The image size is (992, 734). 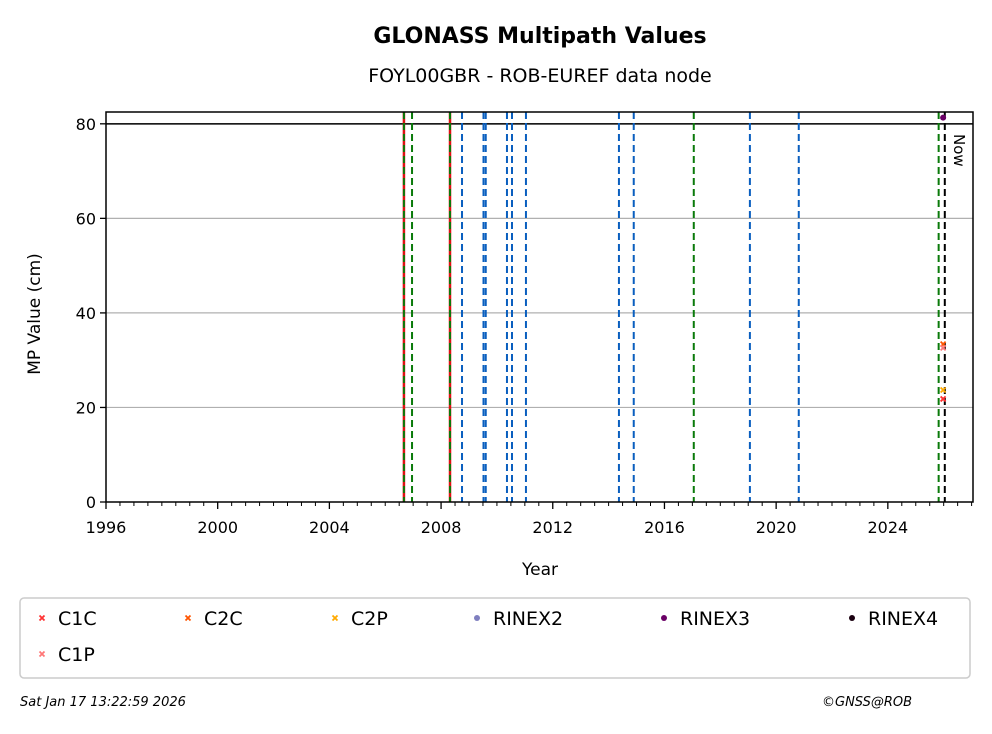 What do you see at coordinates (664, 618) in the screenshot?
I see `legend-marker-rinex3` at bounding box center [664, 618].